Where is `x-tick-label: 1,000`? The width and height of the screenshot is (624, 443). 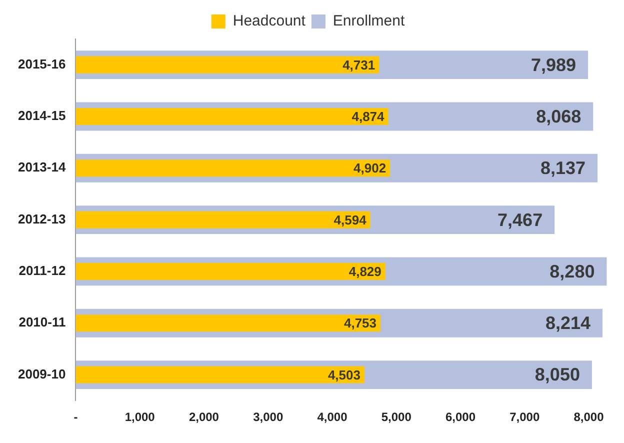
x-tick-label: 1,000 is located at coordinates (140, 417).